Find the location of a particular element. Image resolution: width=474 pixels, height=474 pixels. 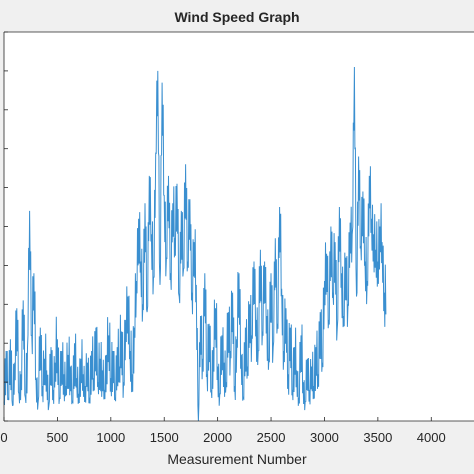

x-tick-label: 1500 is located at coordinates (164, 437).